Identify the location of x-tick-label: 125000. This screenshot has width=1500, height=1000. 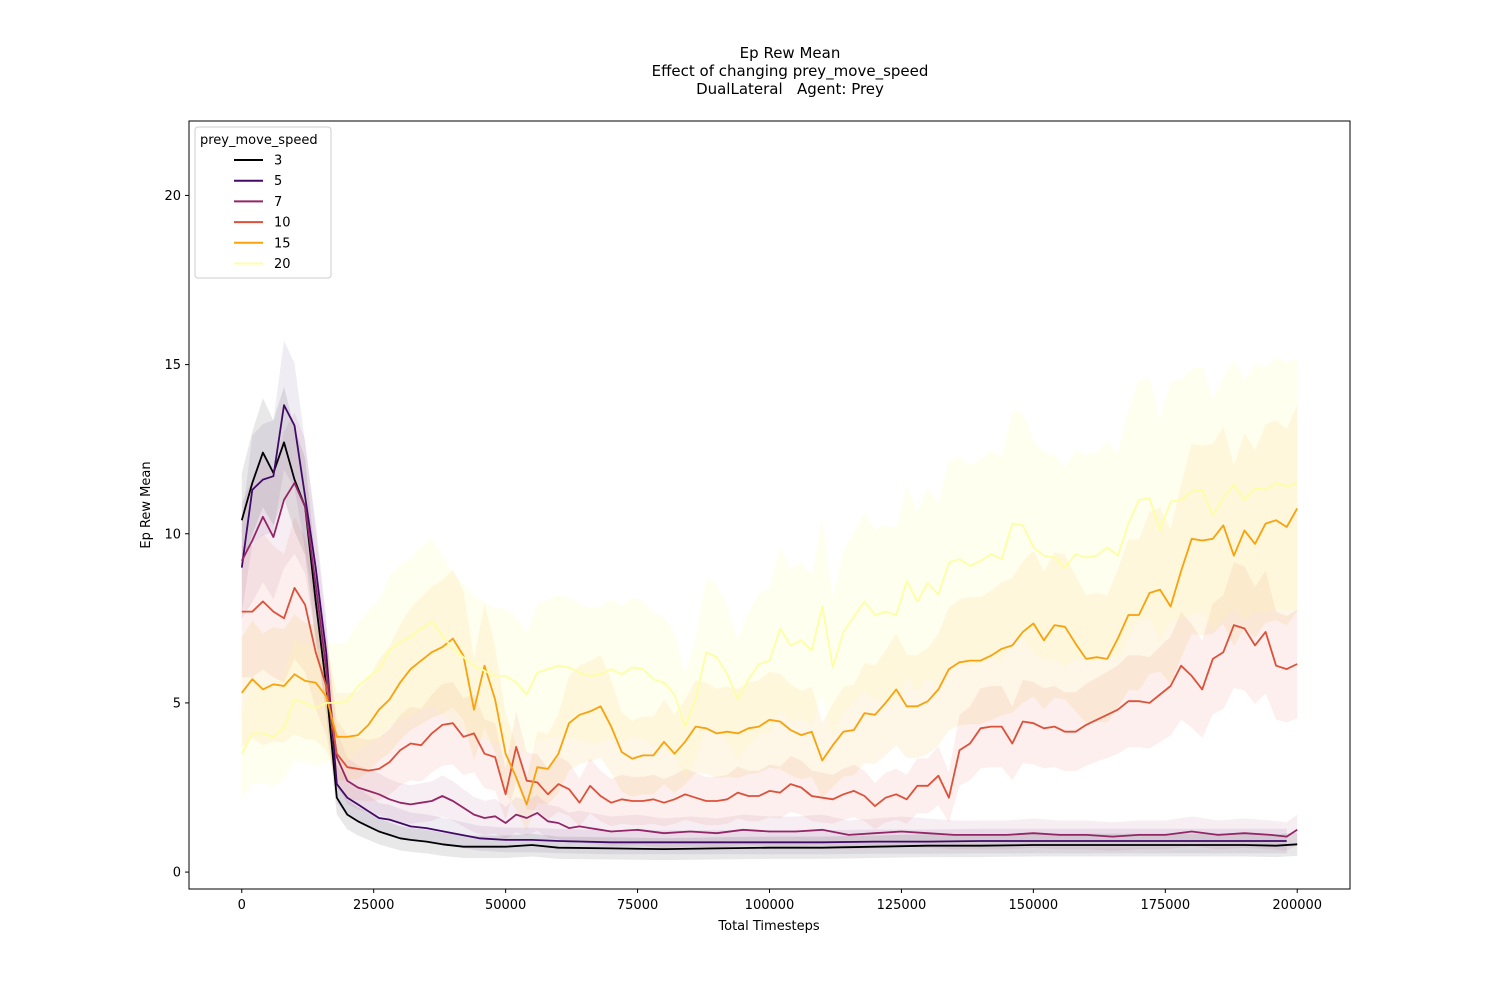
(902, 905).